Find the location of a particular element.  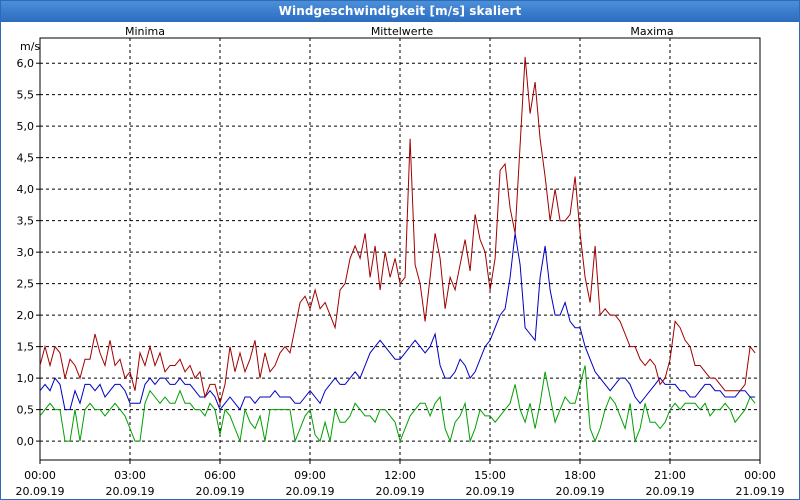

y-tick-label: 5,5 is located at coordinates (26, 95).